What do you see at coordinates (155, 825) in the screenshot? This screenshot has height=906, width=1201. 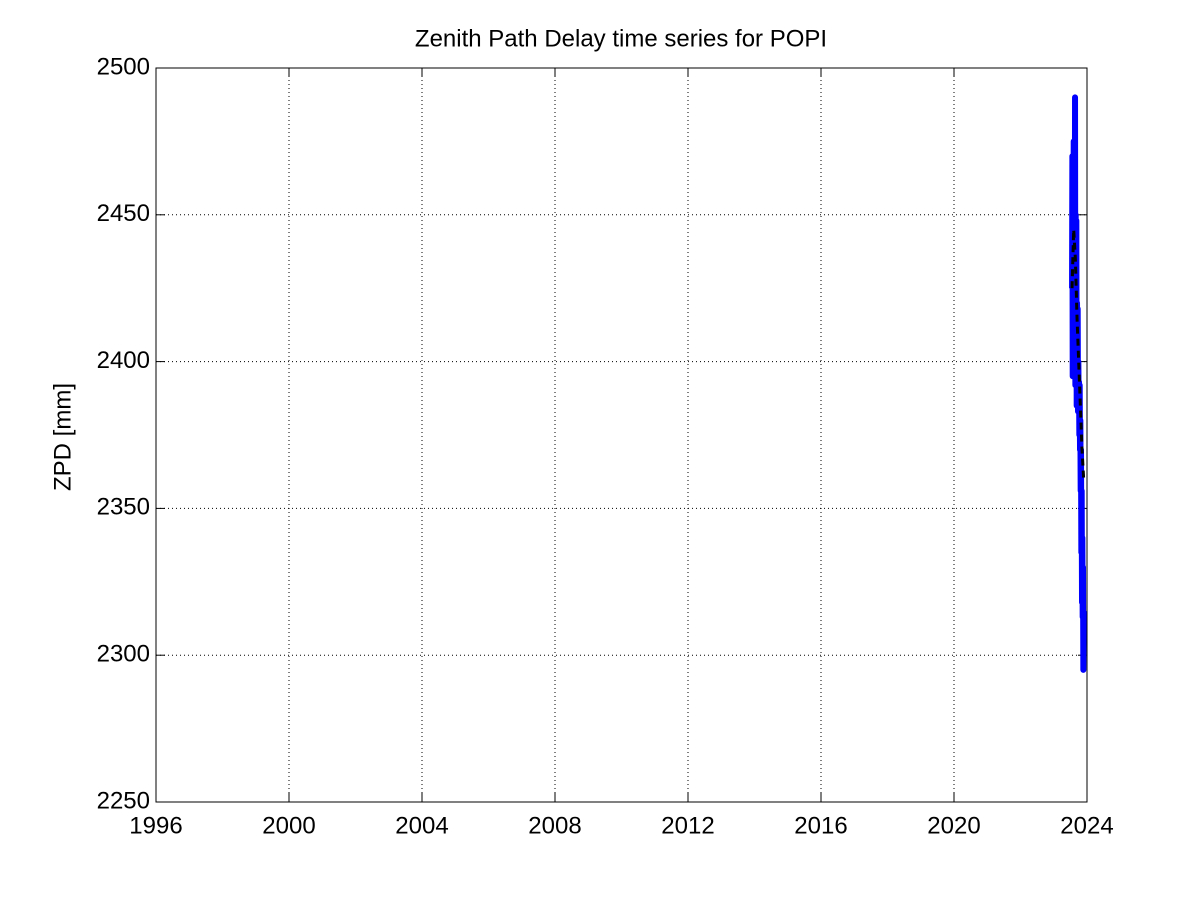 I see `x-tick-label: 1996` at bounding box center [155, 825].